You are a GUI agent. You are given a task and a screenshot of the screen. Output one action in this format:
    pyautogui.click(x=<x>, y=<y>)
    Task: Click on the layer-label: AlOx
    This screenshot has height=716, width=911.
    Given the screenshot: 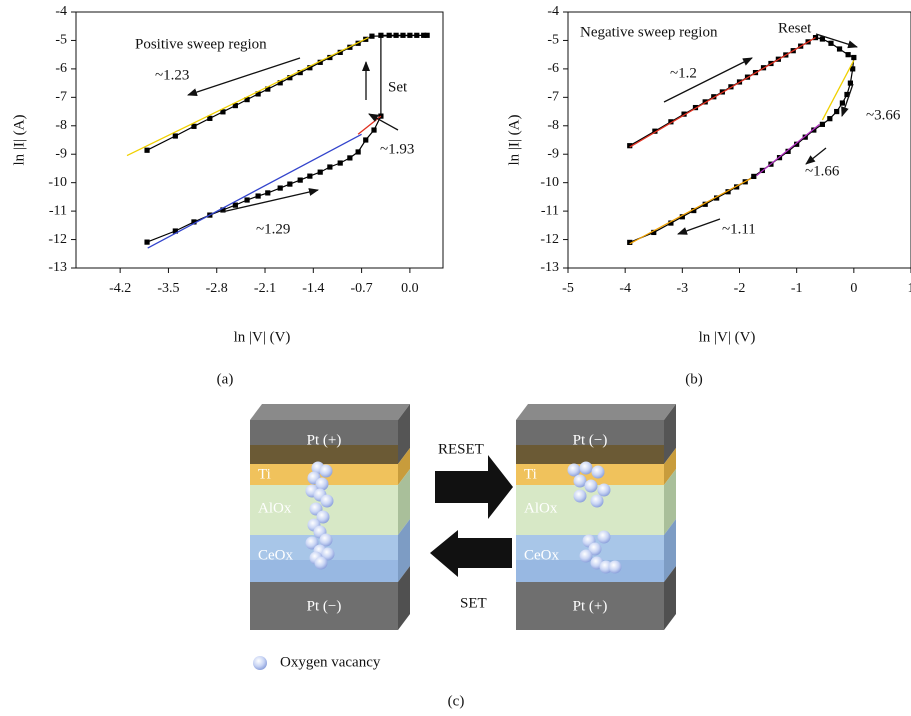 What is the action you would take?
    pyautogui.click(x=541, y=508)
    